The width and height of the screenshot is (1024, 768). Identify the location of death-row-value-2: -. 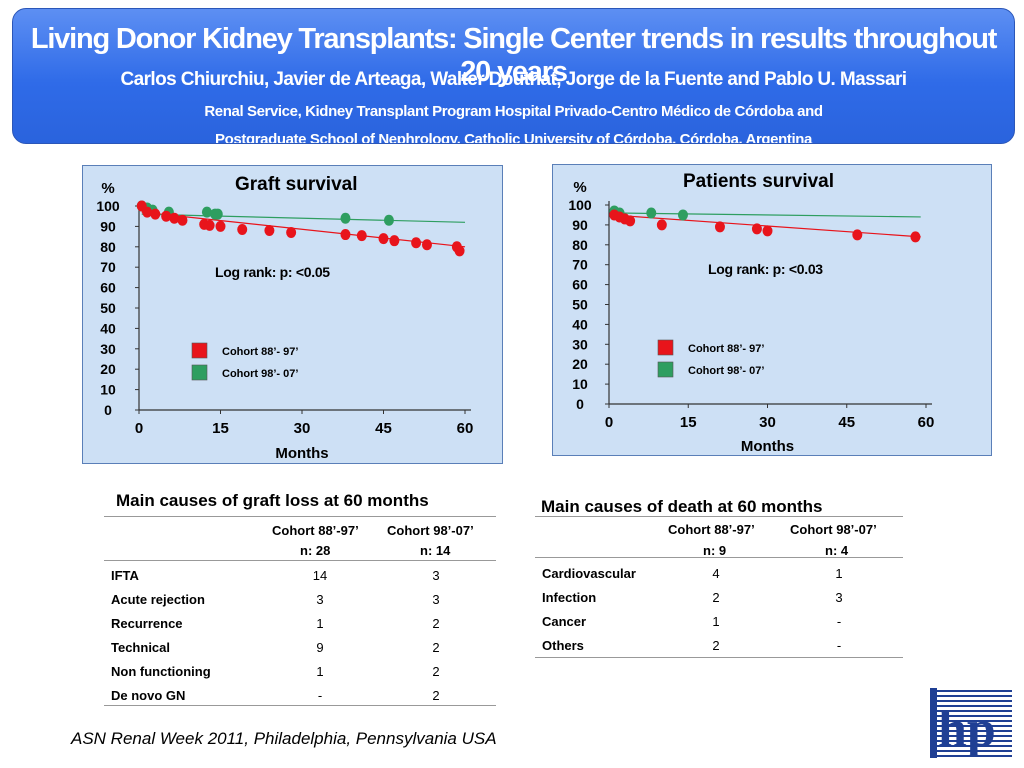
(839, 621).